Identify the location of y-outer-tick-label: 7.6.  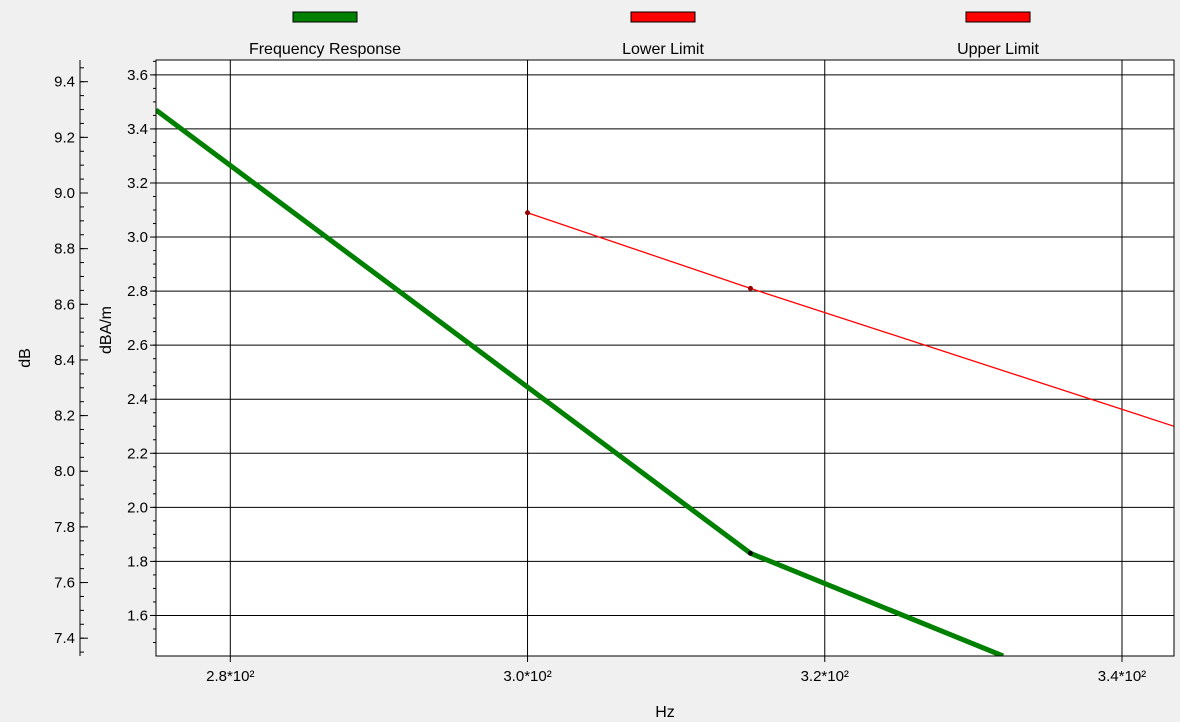
(64, 583).